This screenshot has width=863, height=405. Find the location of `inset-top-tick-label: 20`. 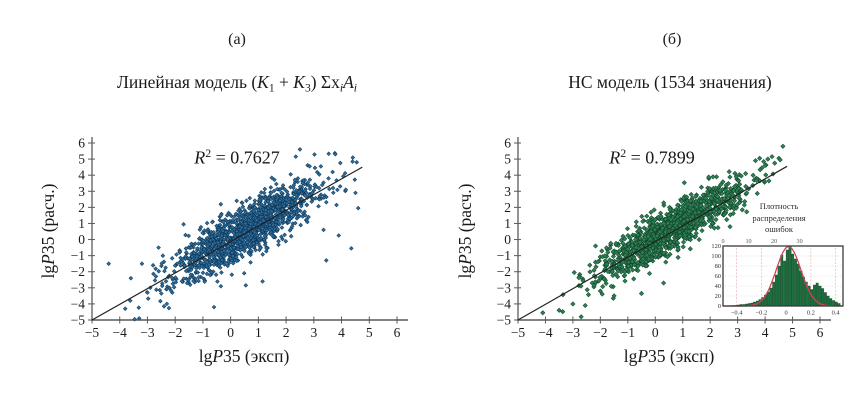

inset-top-tick-label: 20 is located at coordinates (774, 241).